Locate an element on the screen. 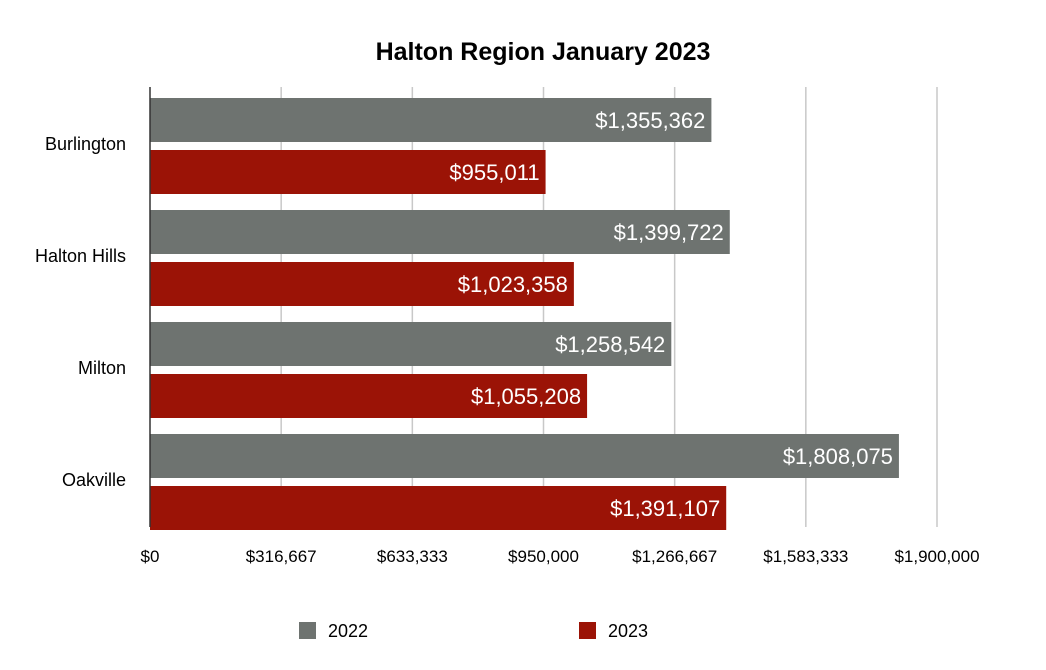 The height and width of the screenshot is (670, 1046). bar-value-label: $1,055,208 is located at coordinates (526, 396).